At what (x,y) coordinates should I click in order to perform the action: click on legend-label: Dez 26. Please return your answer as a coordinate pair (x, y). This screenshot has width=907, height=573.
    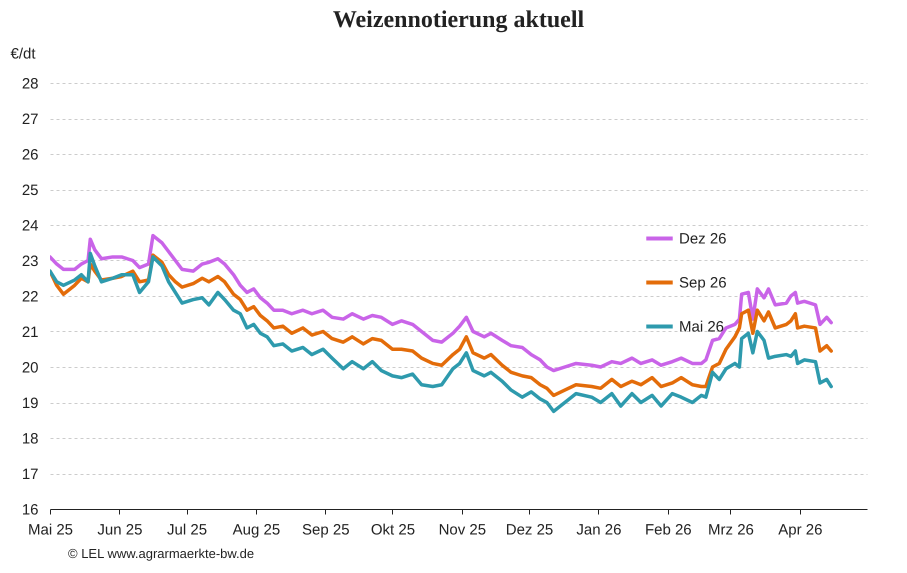
    Looking at the image, I should click on (703, 239).